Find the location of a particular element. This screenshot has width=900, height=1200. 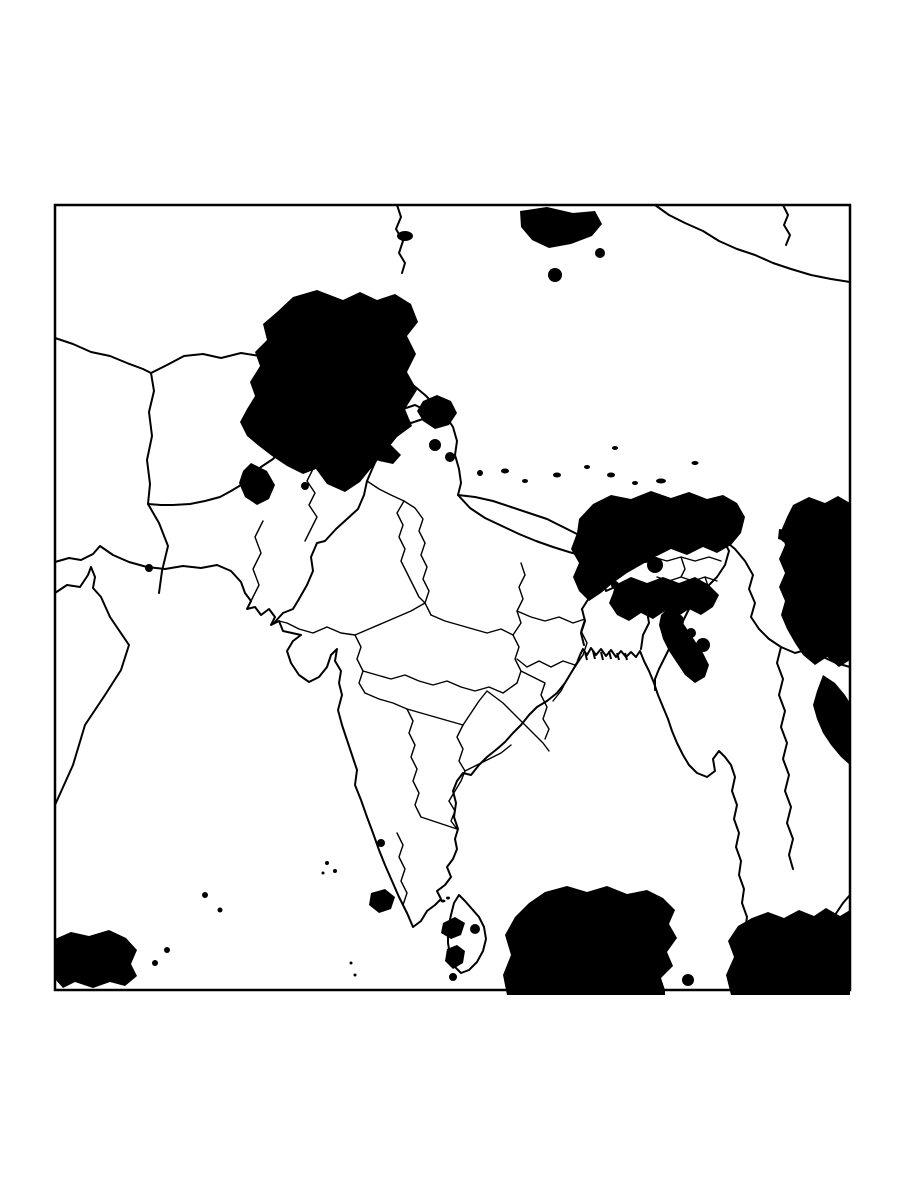

longitude-axis is located at coordinates (450, 1007).